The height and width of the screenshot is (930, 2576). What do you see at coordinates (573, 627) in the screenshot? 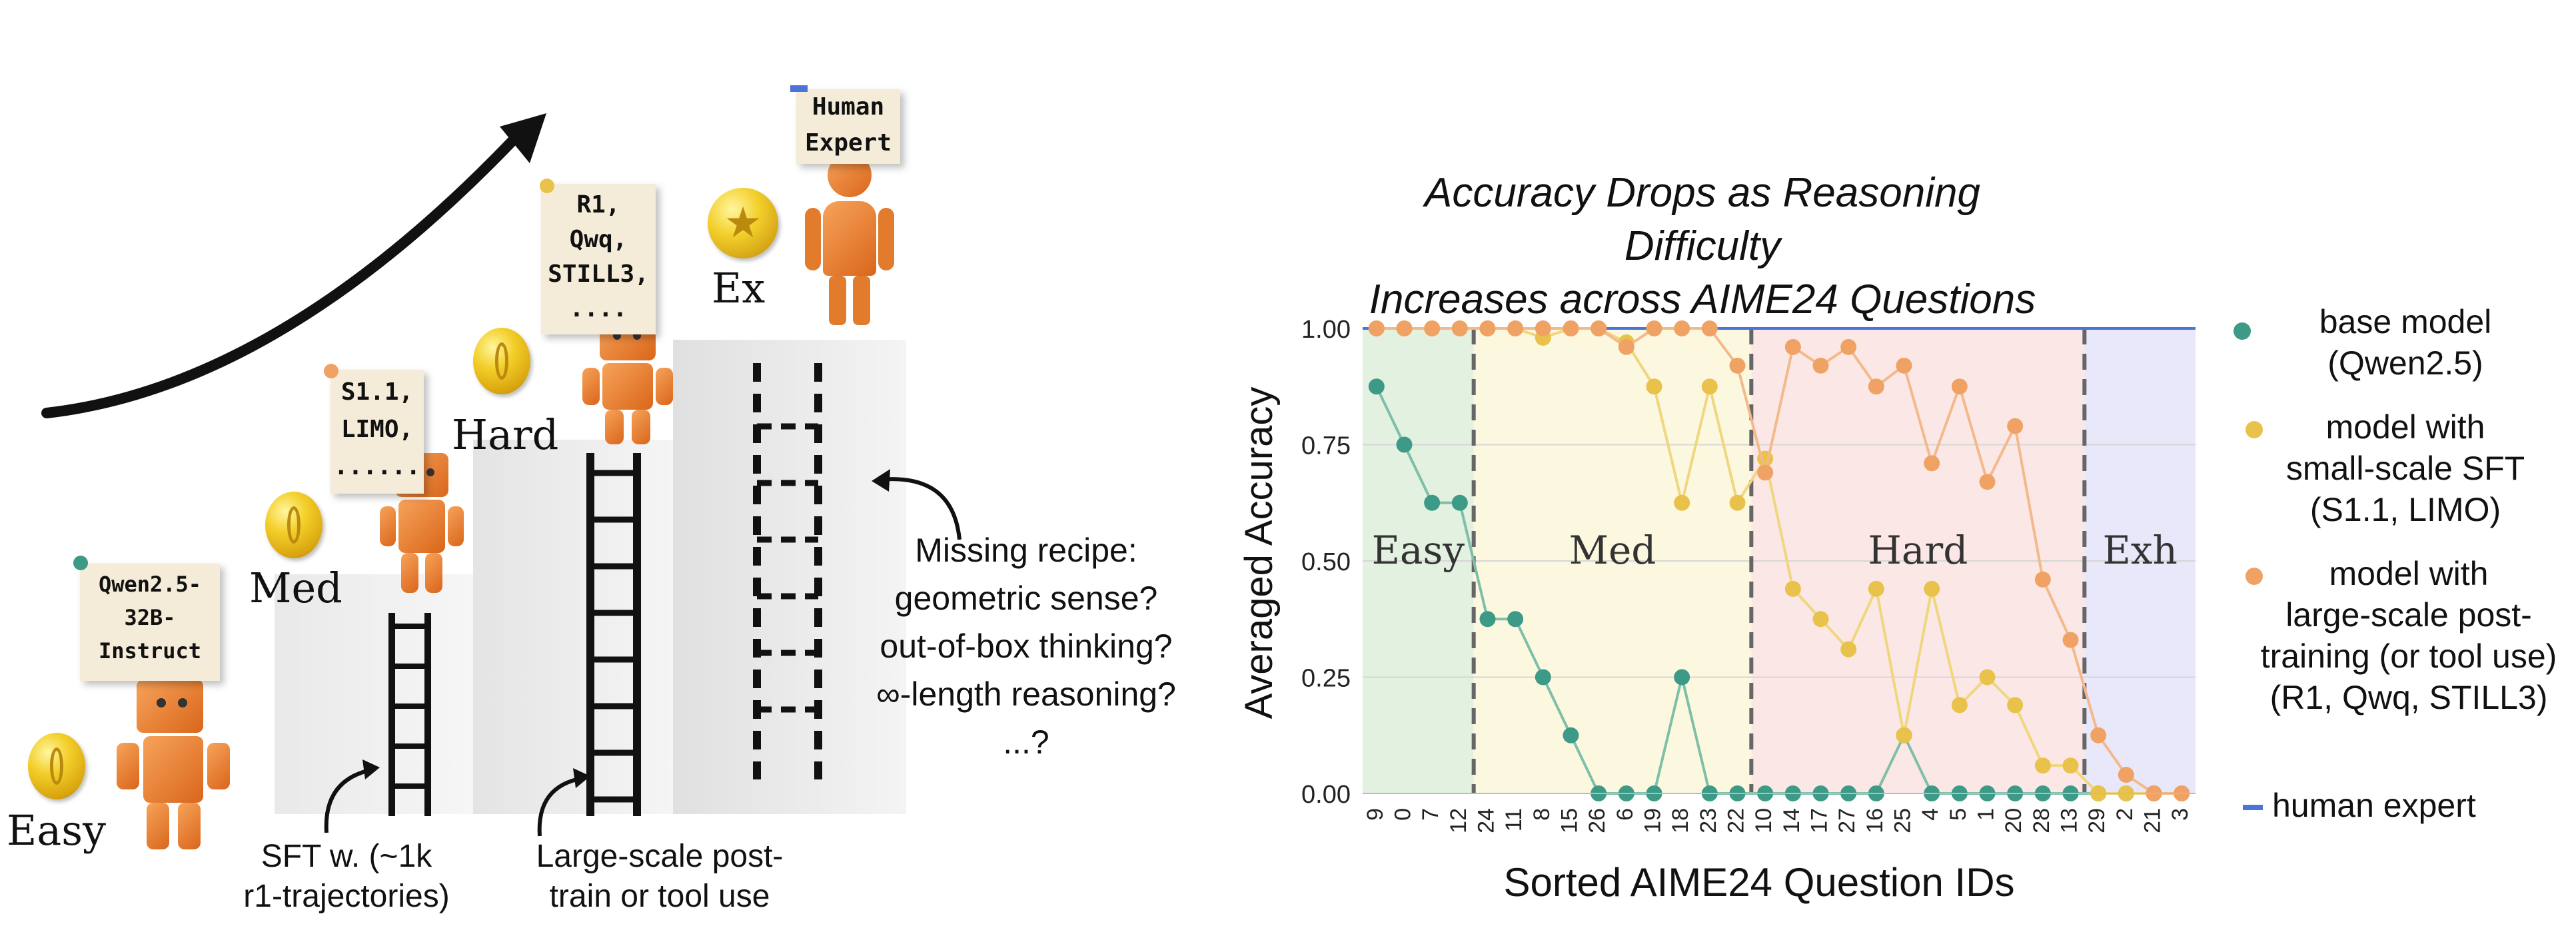
I see `step-block-hard` at bounding box center [573, 627].